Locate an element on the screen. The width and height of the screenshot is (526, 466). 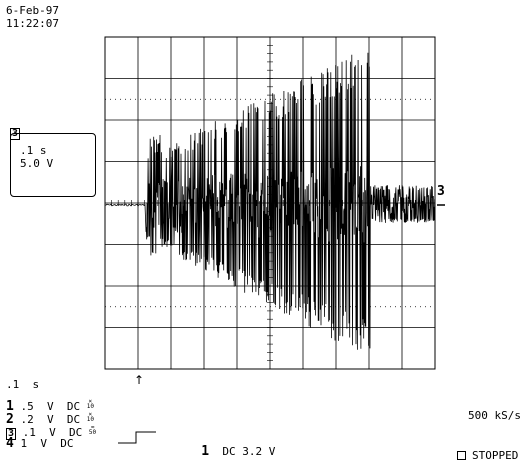
channel-row-3: 3 .1 V DC ≈50 is located at coordinates (51, 432).